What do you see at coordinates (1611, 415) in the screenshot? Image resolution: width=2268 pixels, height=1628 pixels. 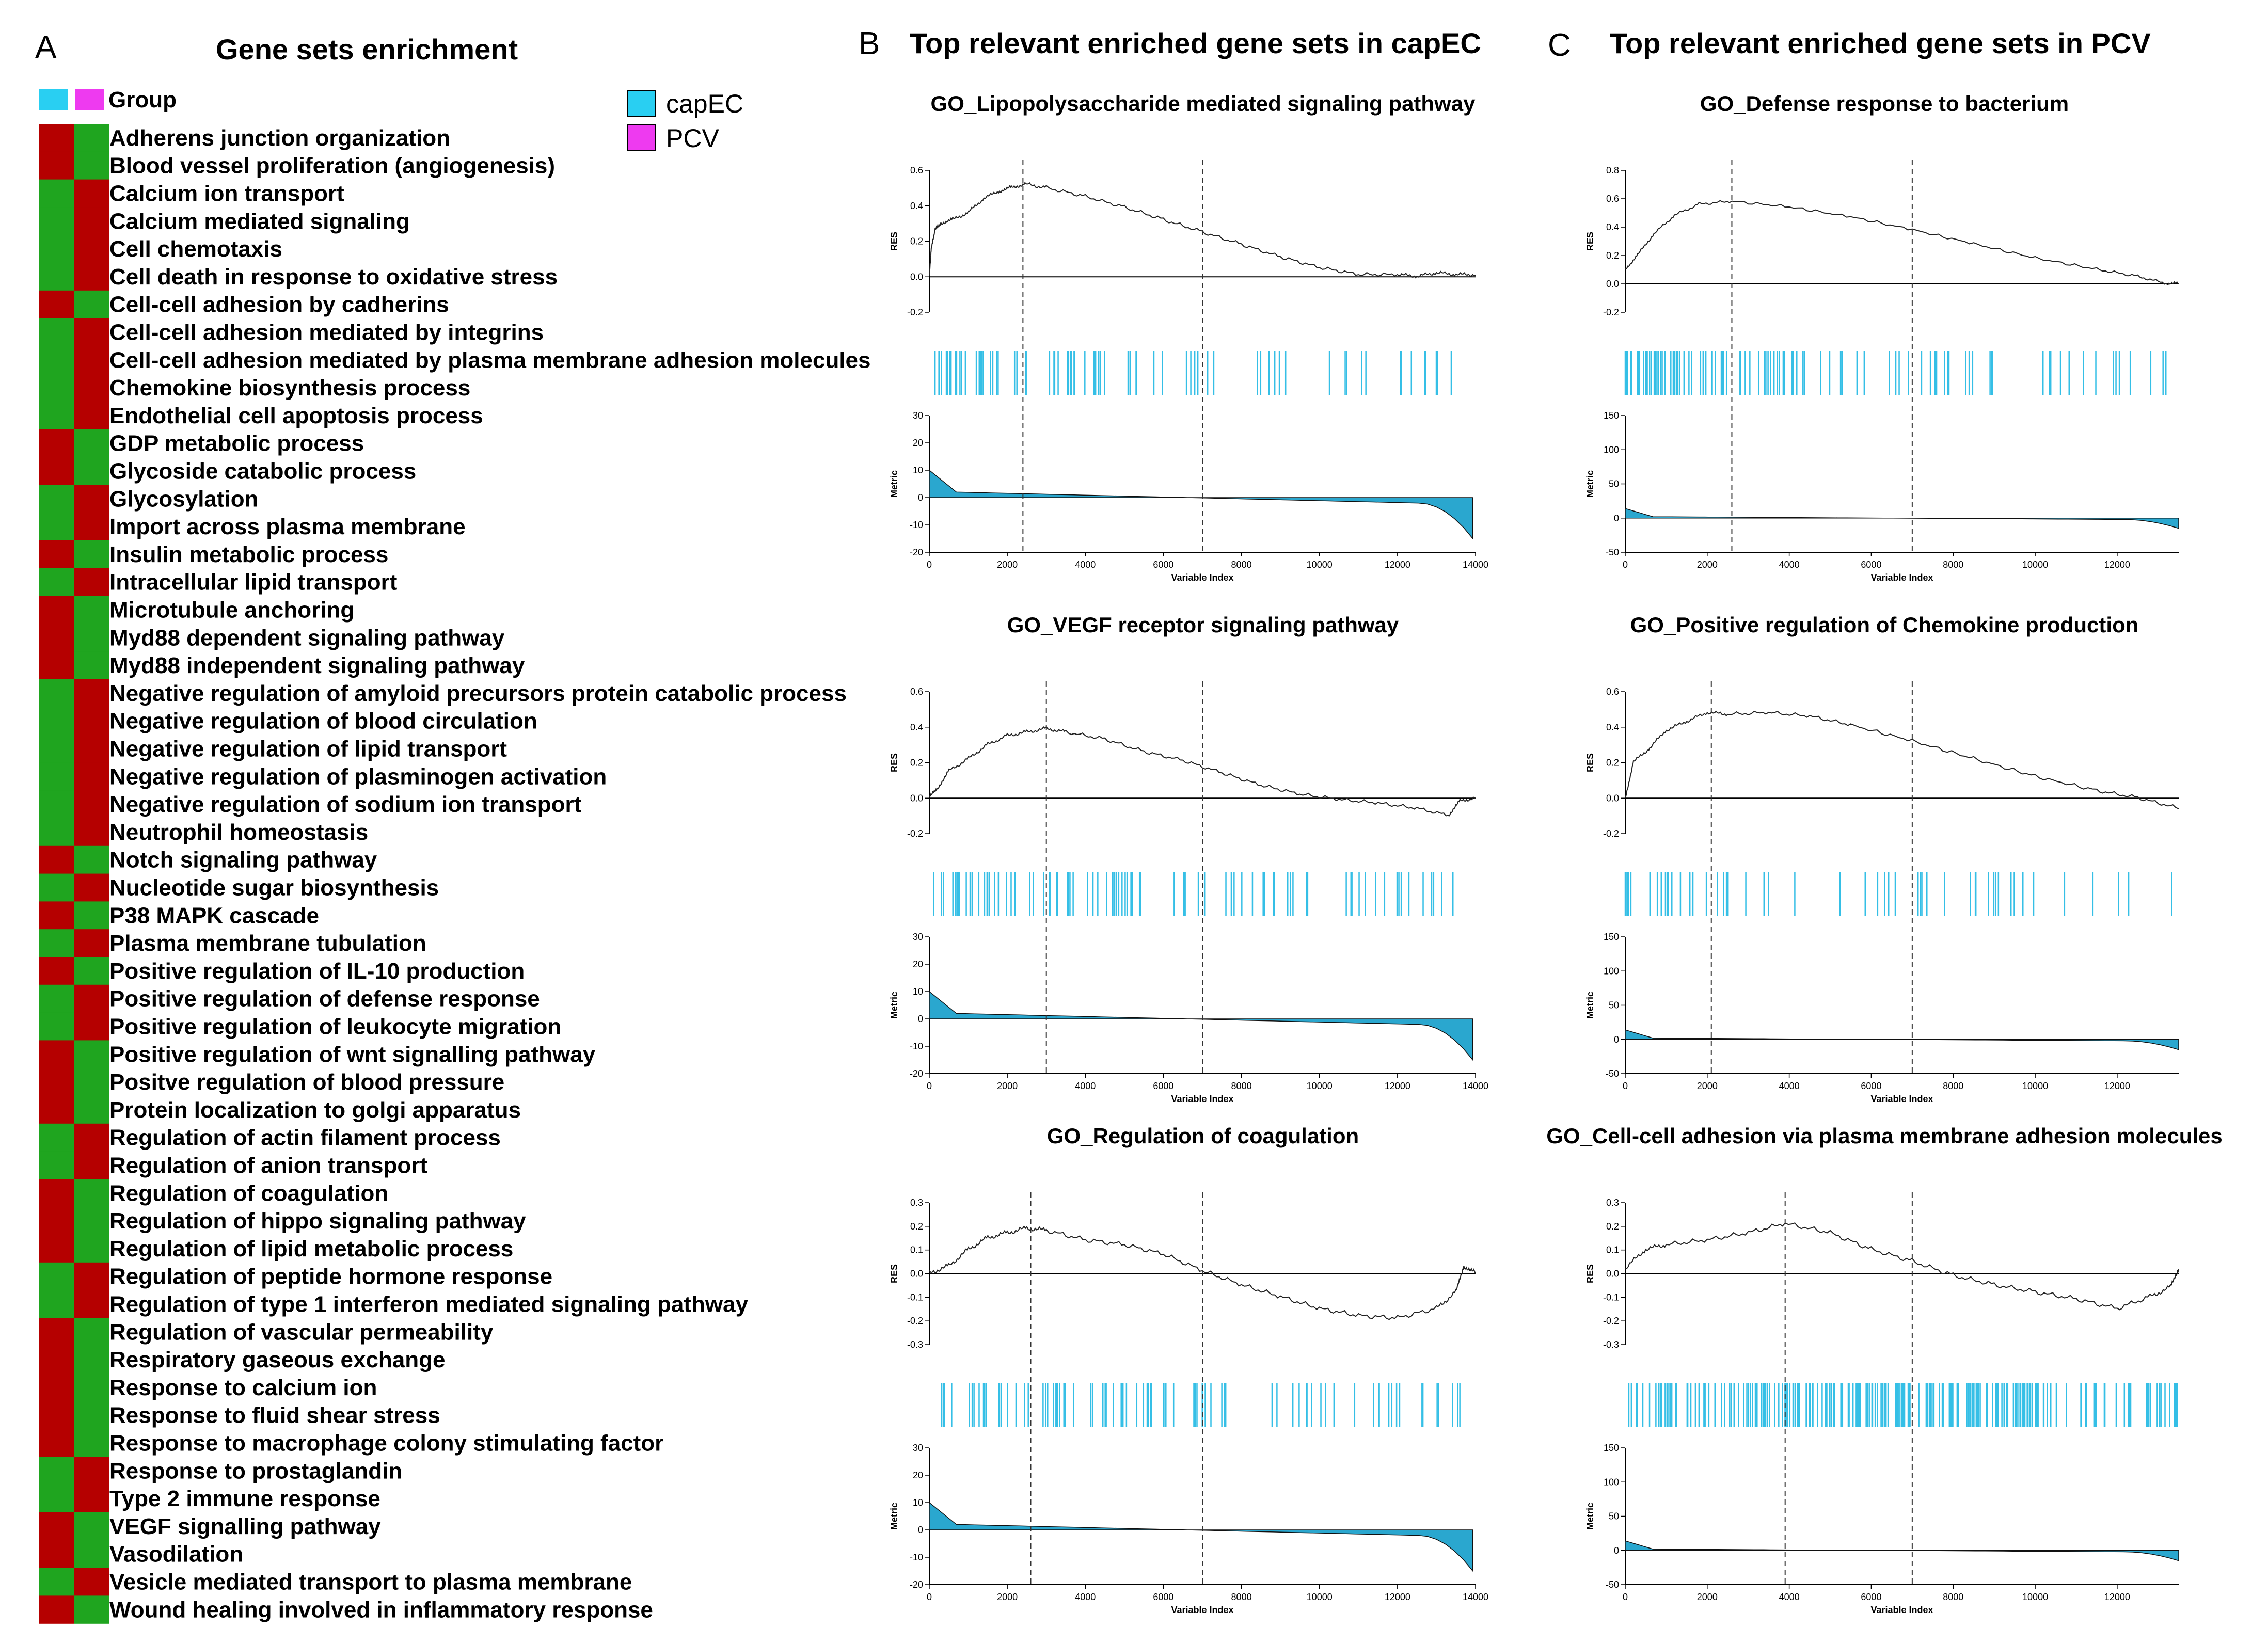 I see `metric-tick-label: 150` at bounding box center [1611, 415].